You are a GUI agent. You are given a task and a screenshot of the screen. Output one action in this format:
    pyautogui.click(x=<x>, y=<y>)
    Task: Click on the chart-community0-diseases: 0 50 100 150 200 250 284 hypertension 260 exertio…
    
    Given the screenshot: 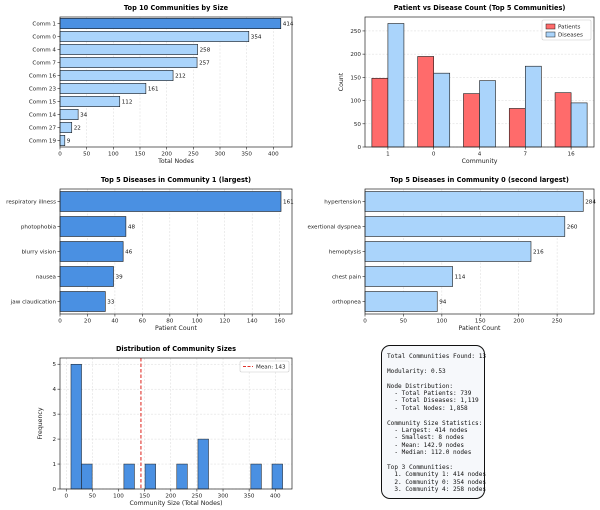 What is the action you would take?
    pyautogui.click(x=452, y=254)
    